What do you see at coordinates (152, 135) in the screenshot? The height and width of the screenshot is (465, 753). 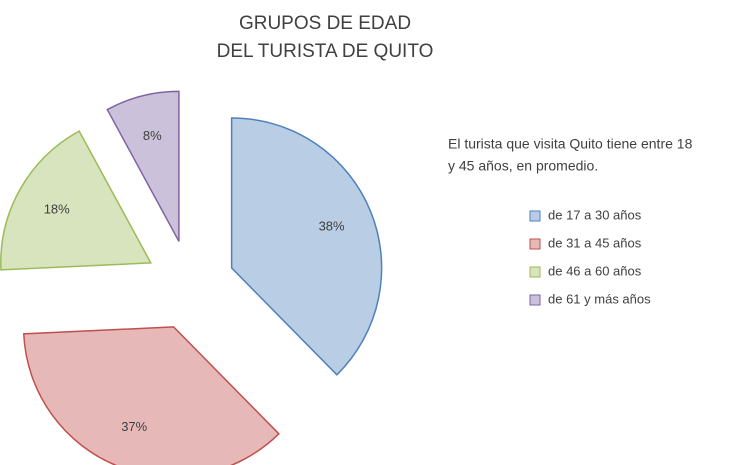 I see `data-label: 8%` at bounding box center [152, 135].